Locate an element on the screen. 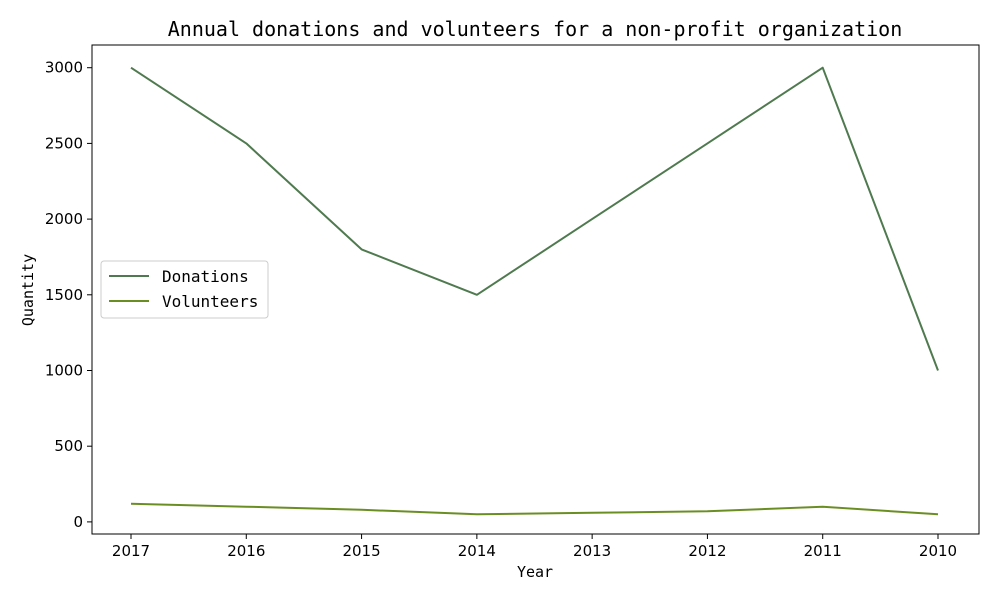 The height and width of the screenshot is (600, 1000). x-tick-label: 2012 is located at coordinates (707, 551).